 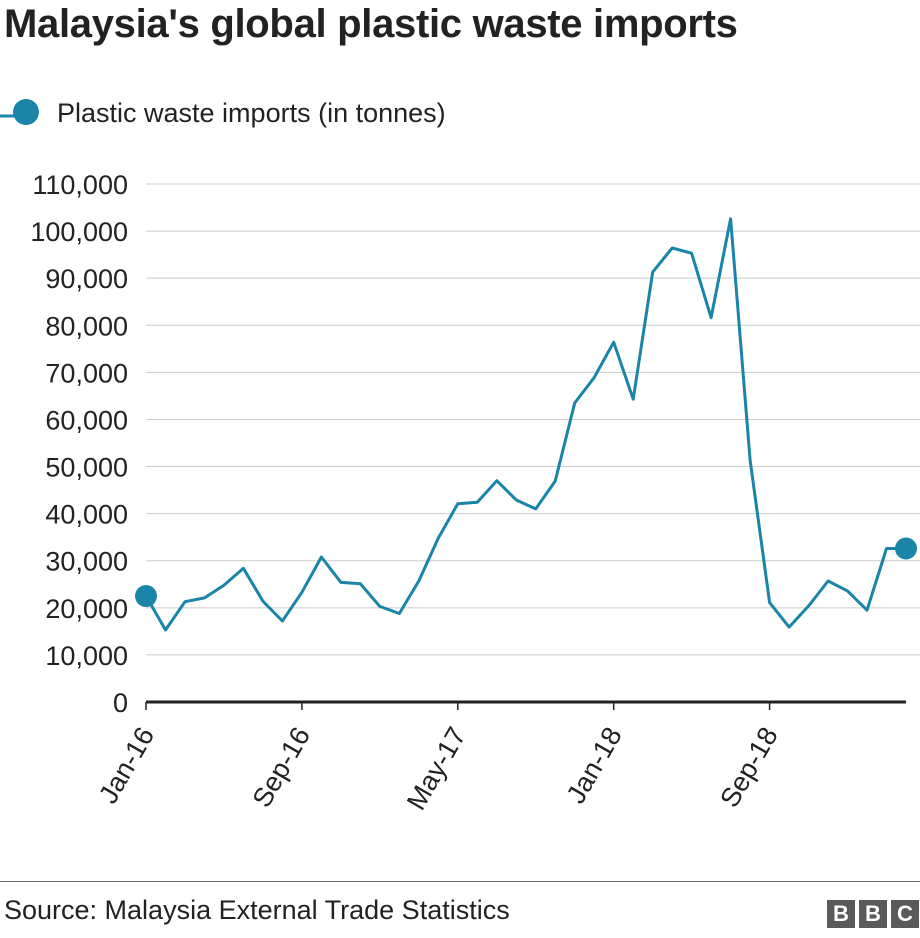 What do you see at coordinates (906, 548) in the screenshot?
I see `series-point-end` at bounding box center [906, 548].